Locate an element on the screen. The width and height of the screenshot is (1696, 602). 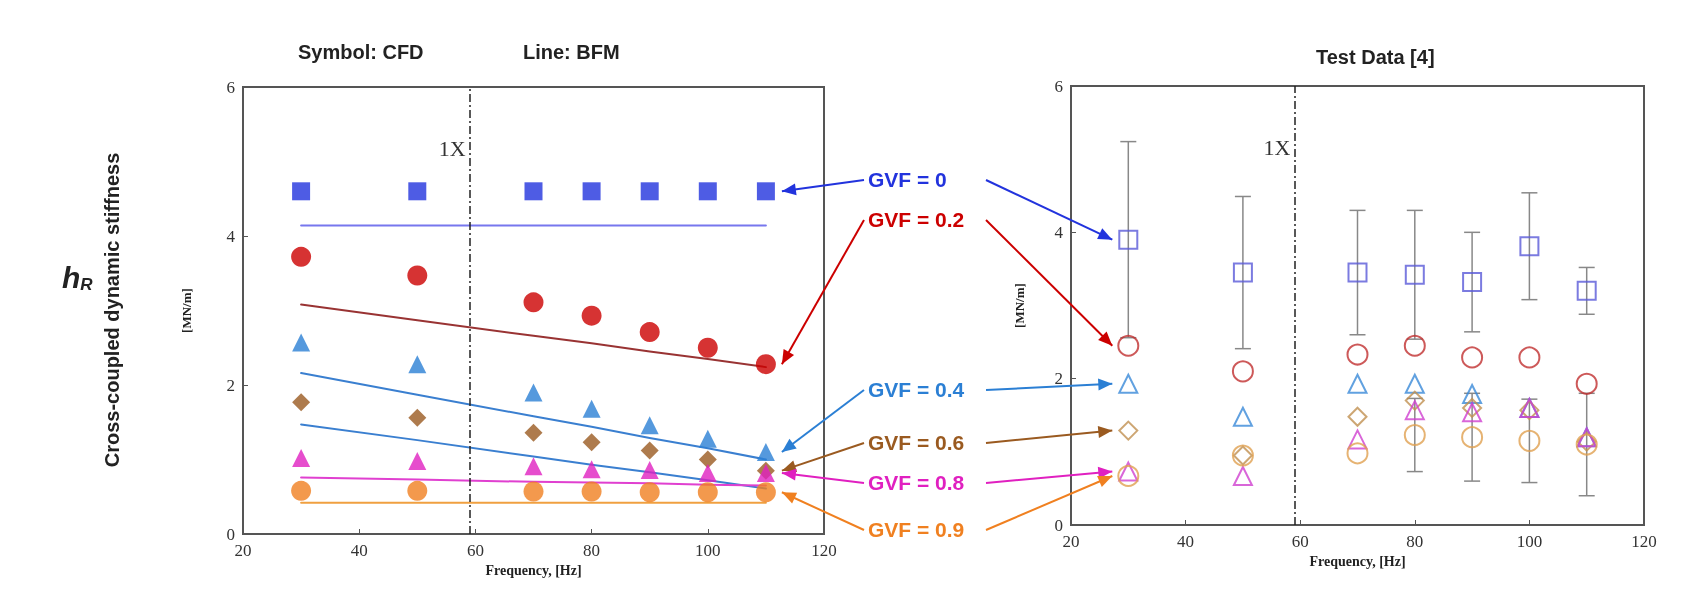
text: GVF = 0.4 is located at coordinates (916, 390).